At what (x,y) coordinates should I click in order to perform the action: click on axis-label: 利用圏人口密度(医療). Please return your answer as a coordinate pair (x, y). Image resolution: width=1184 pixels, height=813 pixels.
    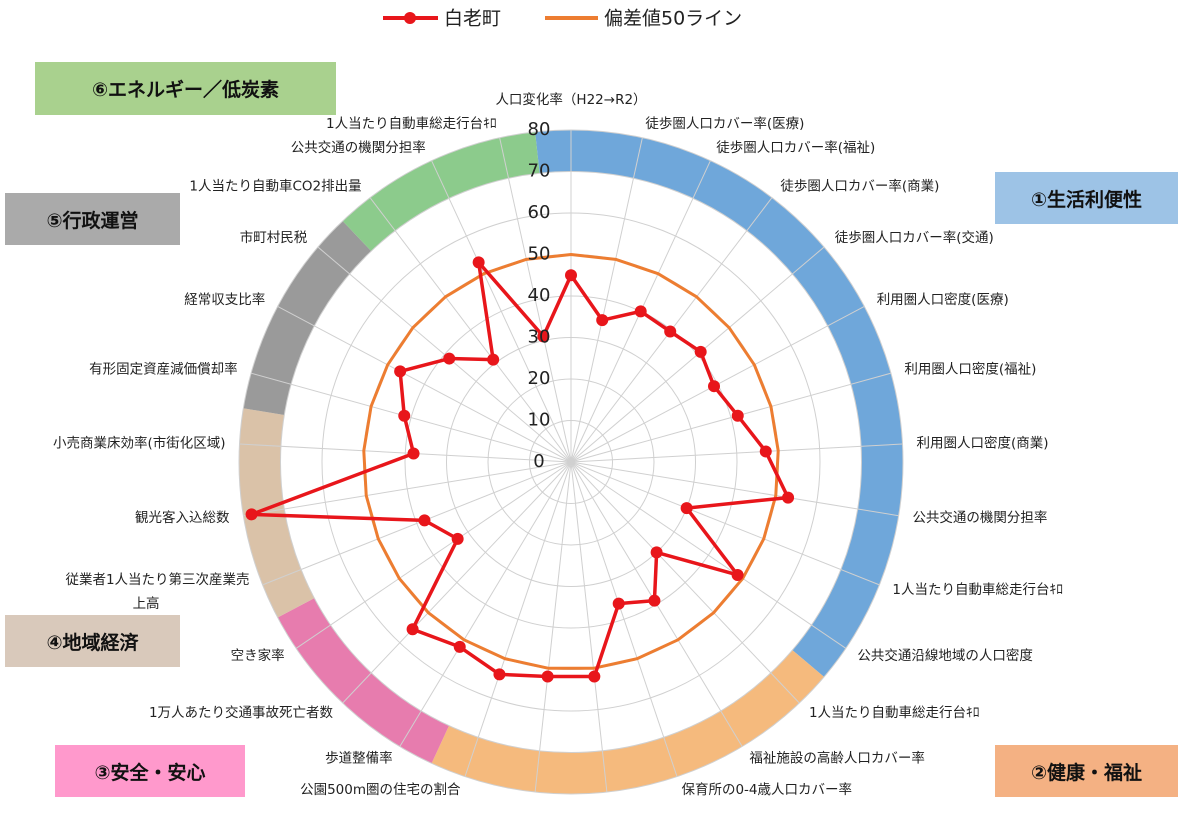
    Looking at the image, I should click on (943, 299).